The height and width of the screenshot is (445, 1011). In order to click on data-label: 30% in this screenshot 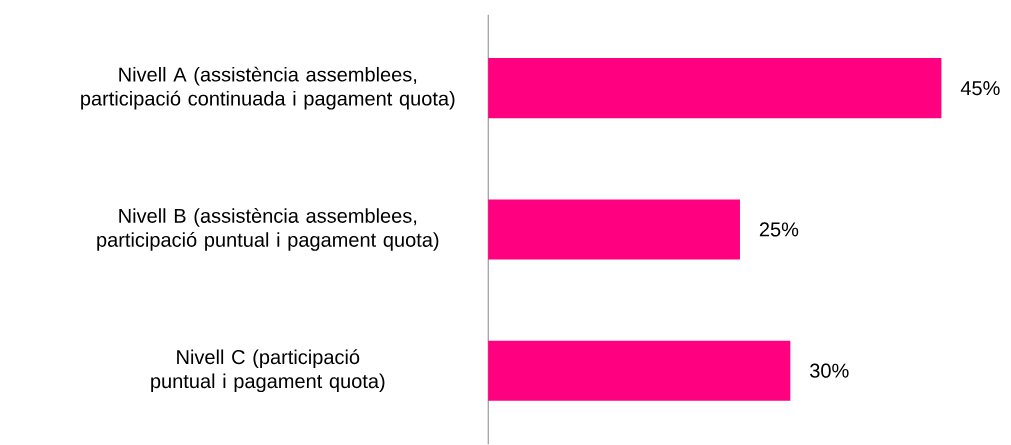, I will do `click(829, 370)`.